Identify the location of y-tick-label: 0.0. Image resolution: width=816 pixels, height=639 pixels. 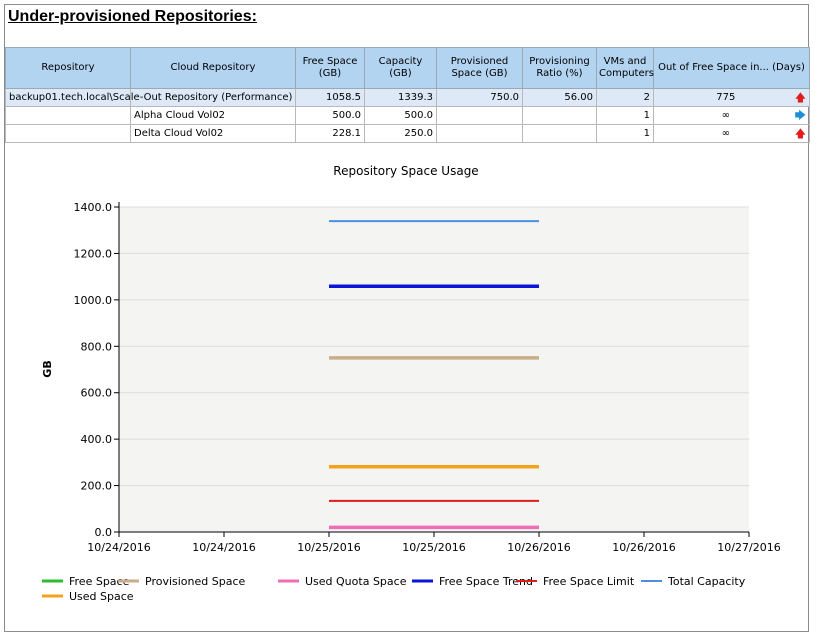
(104, 532).